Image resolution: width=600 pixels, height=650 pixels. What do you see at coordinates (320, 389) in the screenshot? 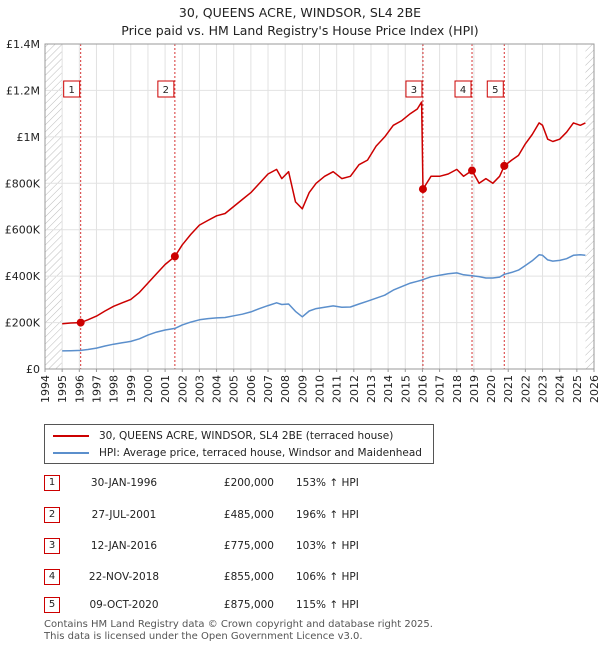
I see `x-tick-label: 2010` at bounding box center [320, 389].